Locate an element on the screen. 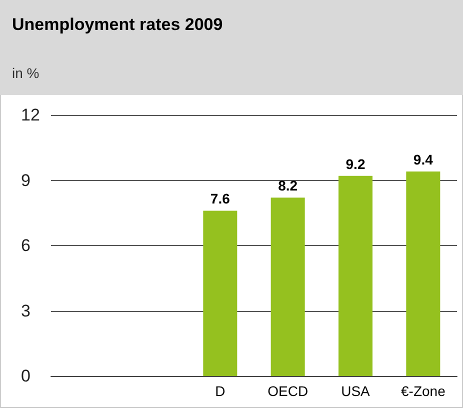  data-label: 7.6 is located at coordinates (220, 198).